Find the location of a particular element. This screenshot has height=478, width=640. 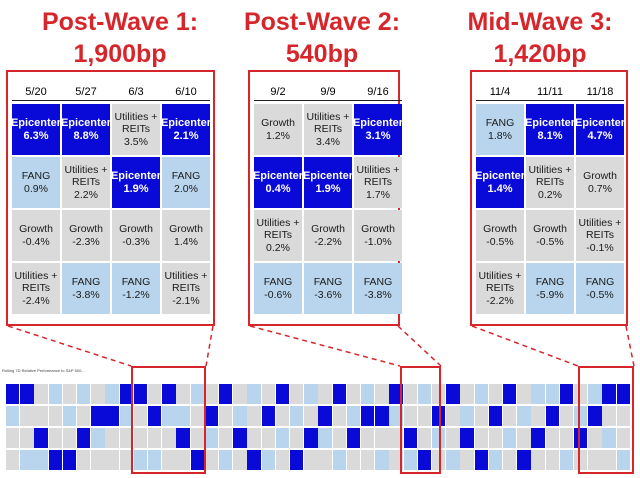

rank-cell: FANG -0.6% is located at coordinates (278, 288).